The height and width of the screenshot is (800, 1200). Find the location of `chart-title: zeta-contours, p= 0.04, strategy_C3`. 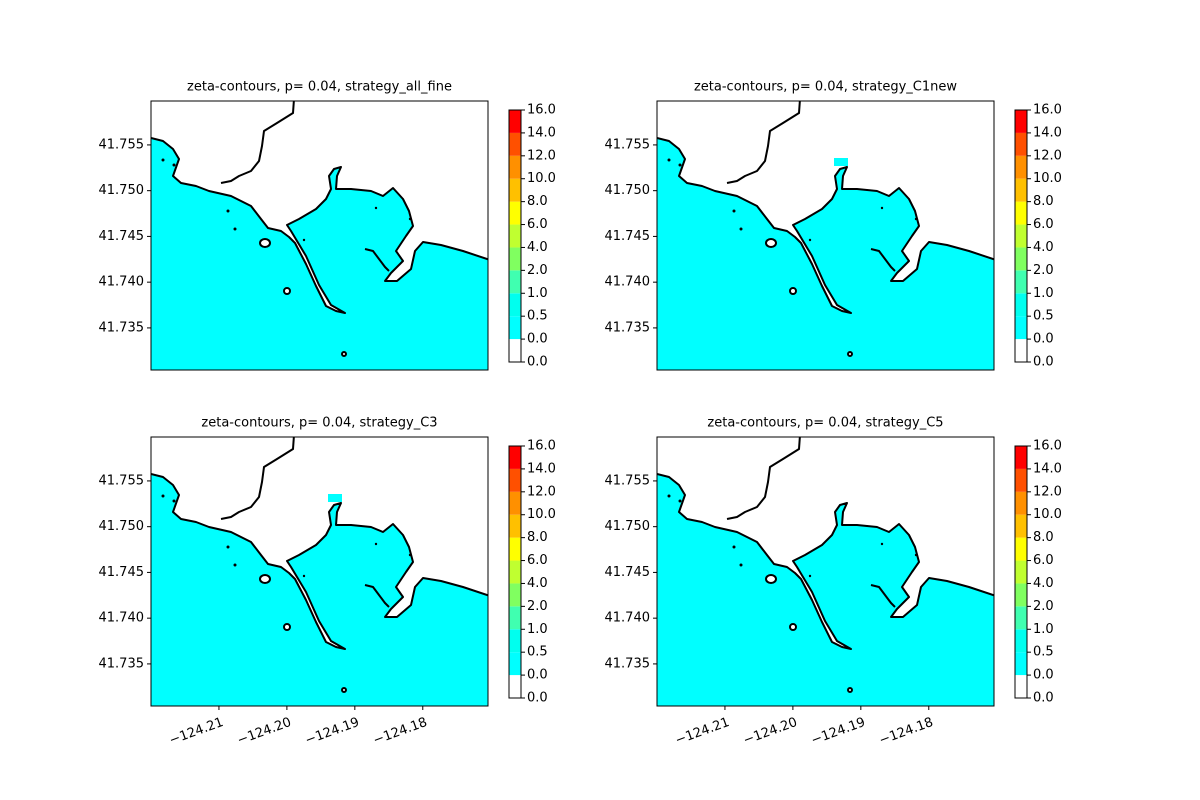

chart-title: zeta-contours, p= 0.04, strategy_C3 is located at coordinates (319, 423).